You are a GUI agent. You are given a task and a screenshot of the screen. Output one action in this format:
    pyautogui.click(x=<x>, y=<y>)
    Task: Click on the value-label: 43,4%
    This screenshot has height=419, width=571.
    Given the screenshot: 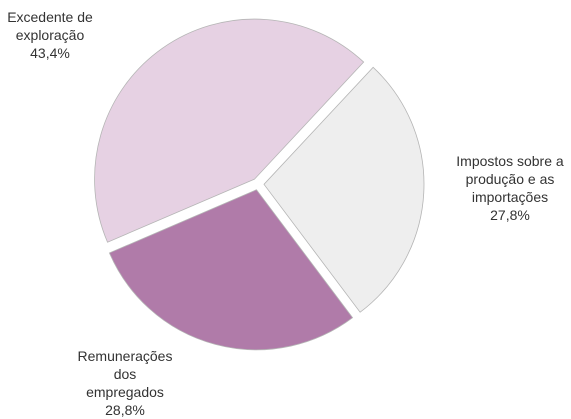 What is the action you would take?
    pyautogui.click(x=50, y=53)
    